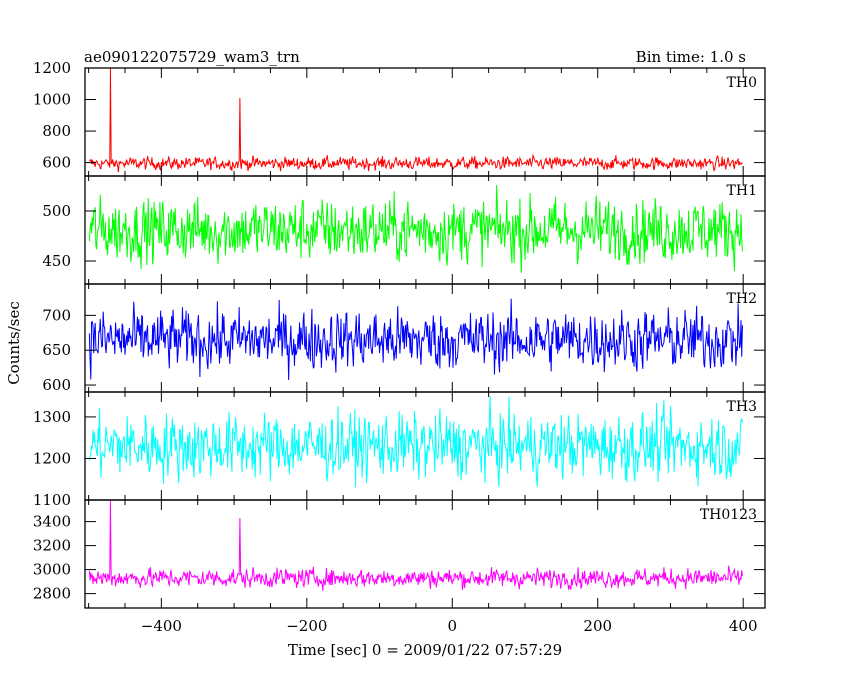  Describe the element at coordinates (597, 626) in the screenshot. I see `x-tick-label: 200` at that location.